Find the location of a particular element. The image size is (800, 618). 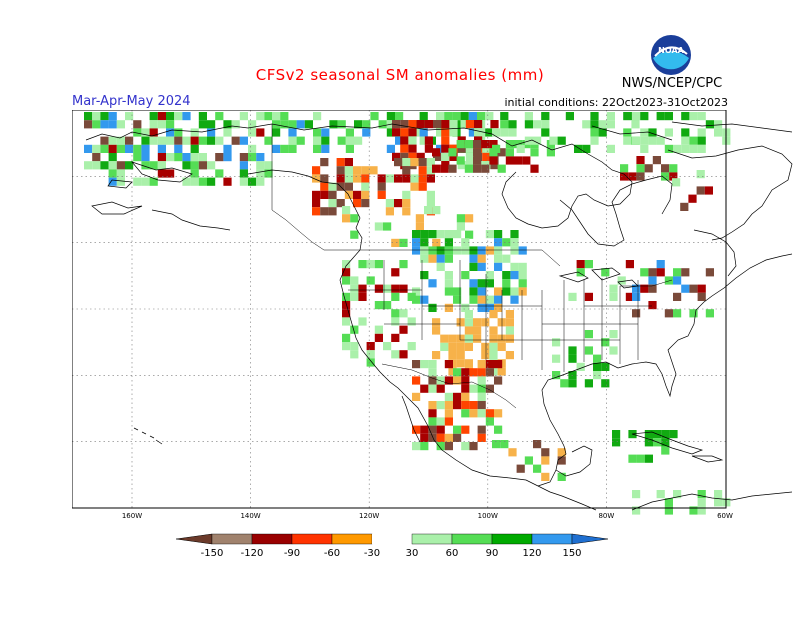

agency-label: NWS/NCEP/CPC is located at coordinates (672, 83).